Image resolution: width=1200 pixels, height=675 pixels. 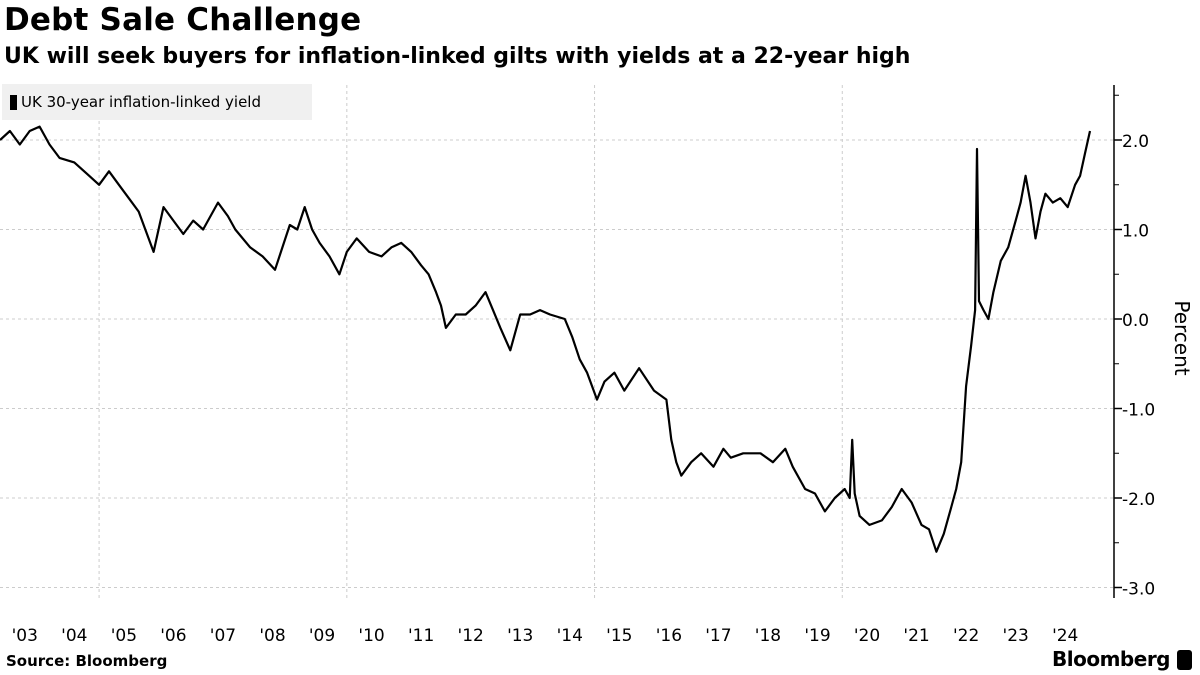 I want to click on x-tick-label: '14, so click(x=570, y=636).